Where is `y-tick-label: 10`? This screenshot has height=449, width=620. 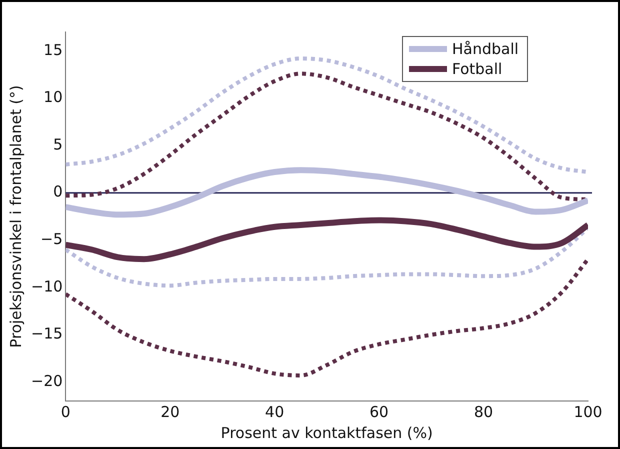
y-tick-label: 10 is located at coordinates (53, 97).